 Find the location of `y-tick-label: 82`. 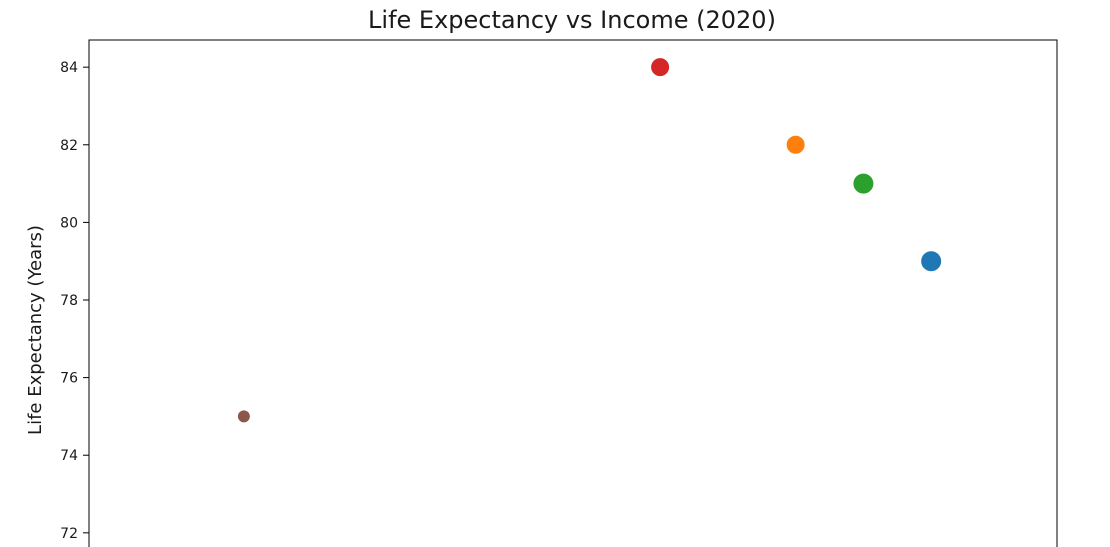

y-tick-label: 82 is located at coordinates (69, 146).